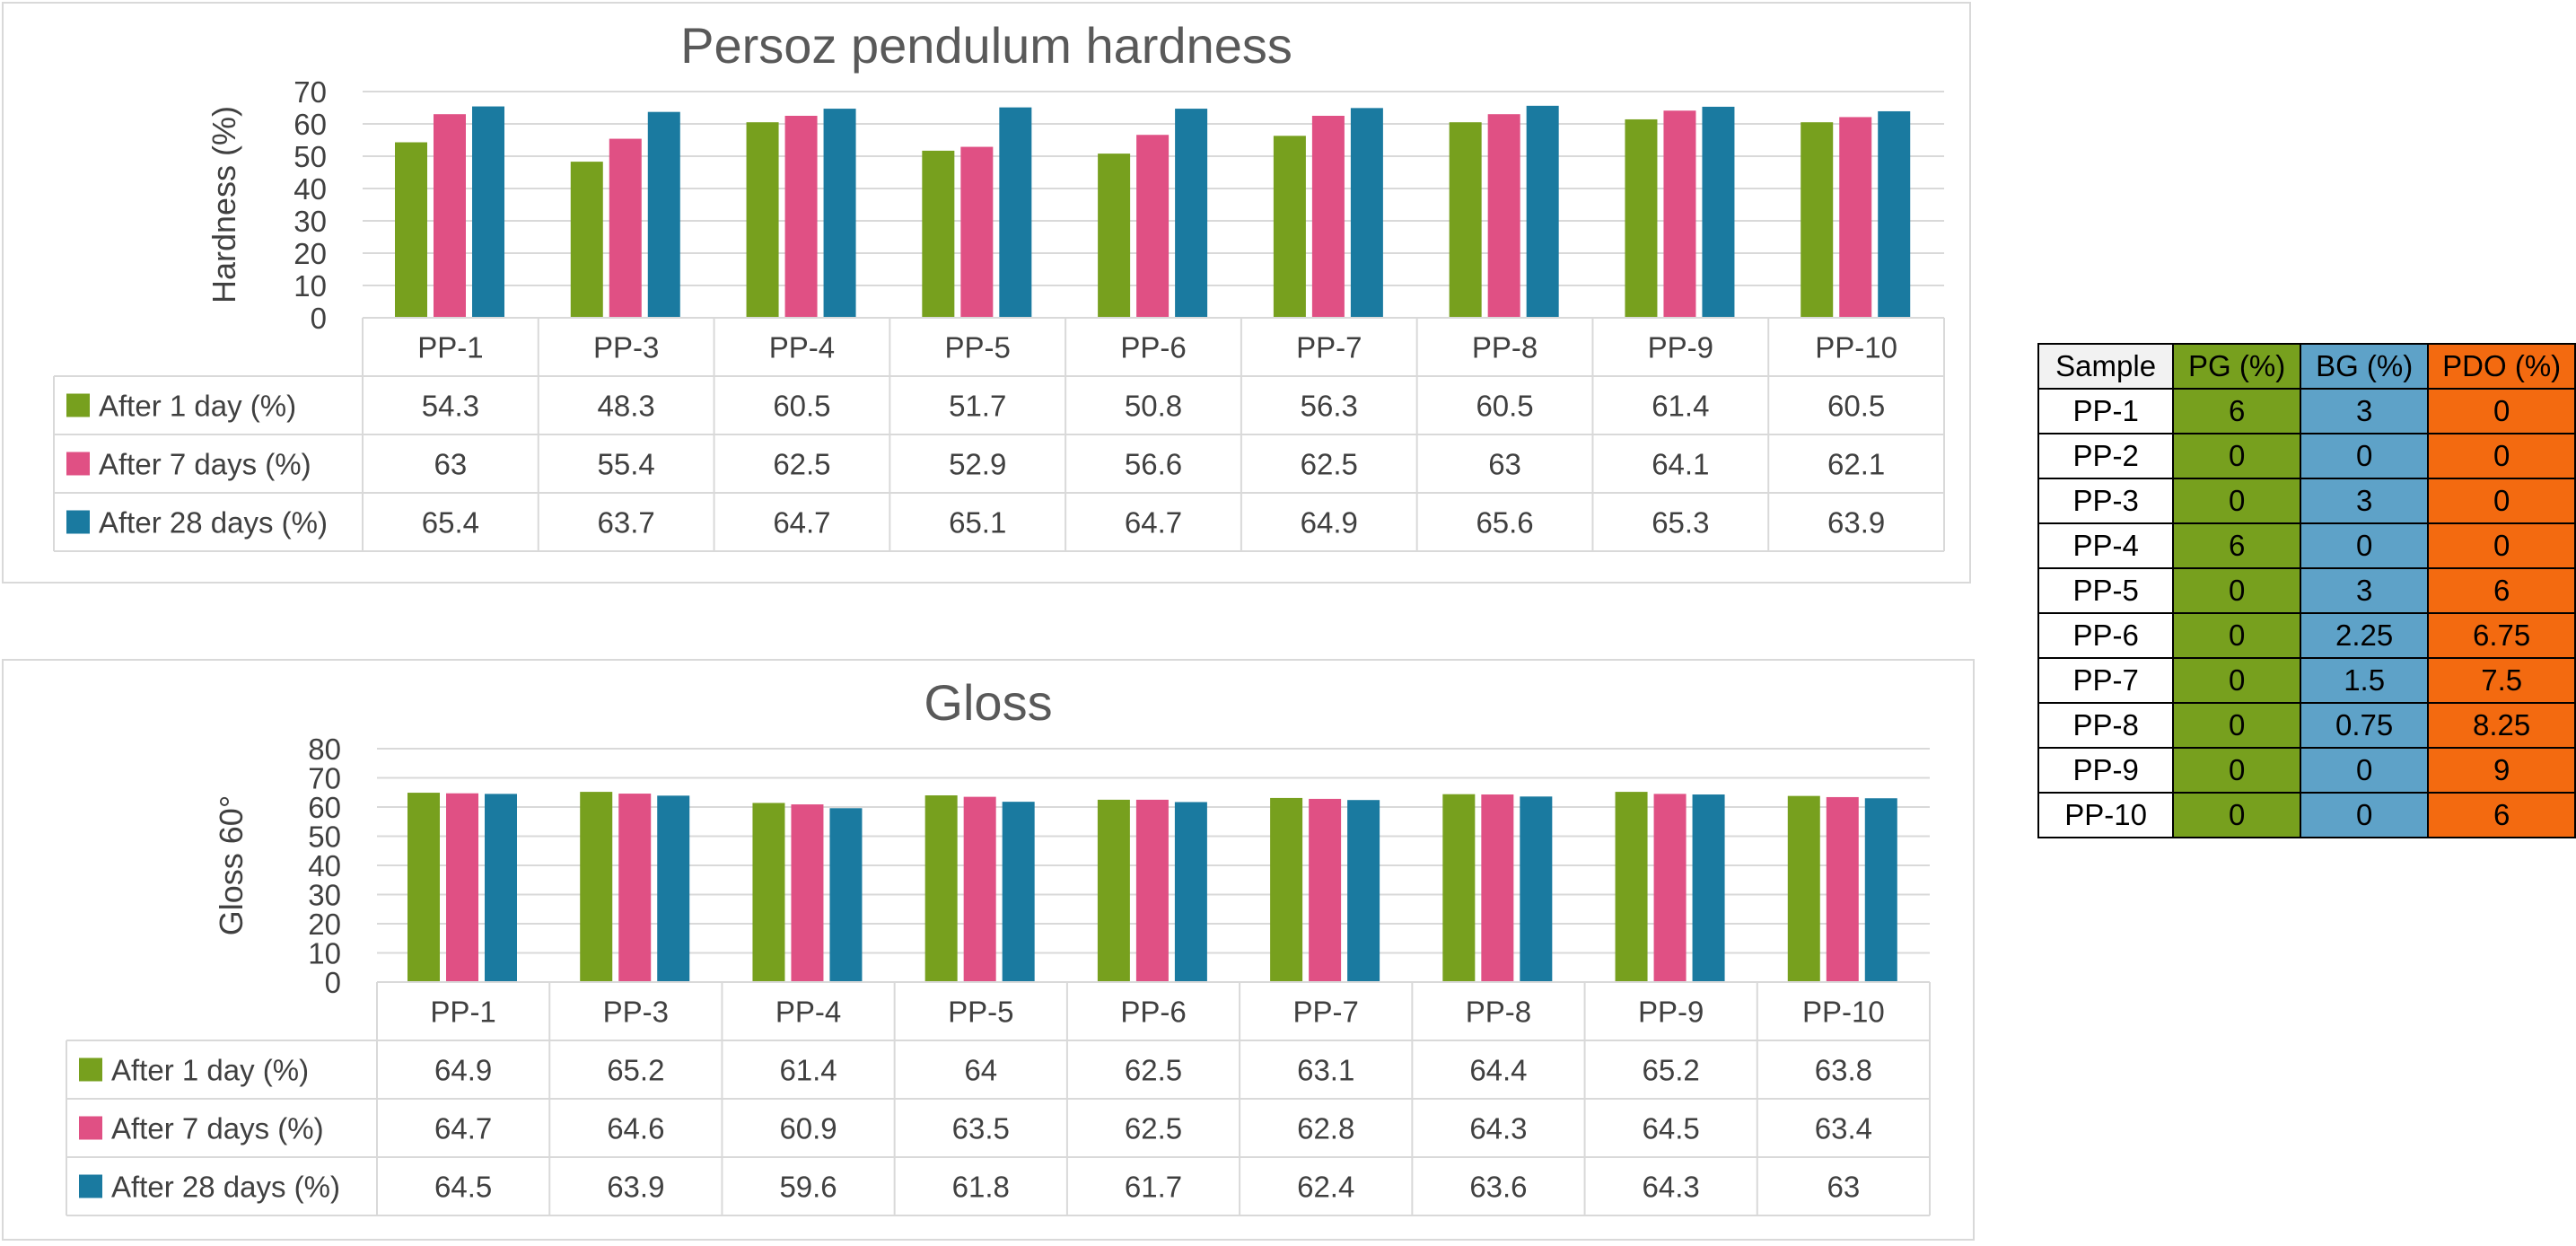  I want to click on legend-series-name: After 28 days (%), so click(225, 1187).